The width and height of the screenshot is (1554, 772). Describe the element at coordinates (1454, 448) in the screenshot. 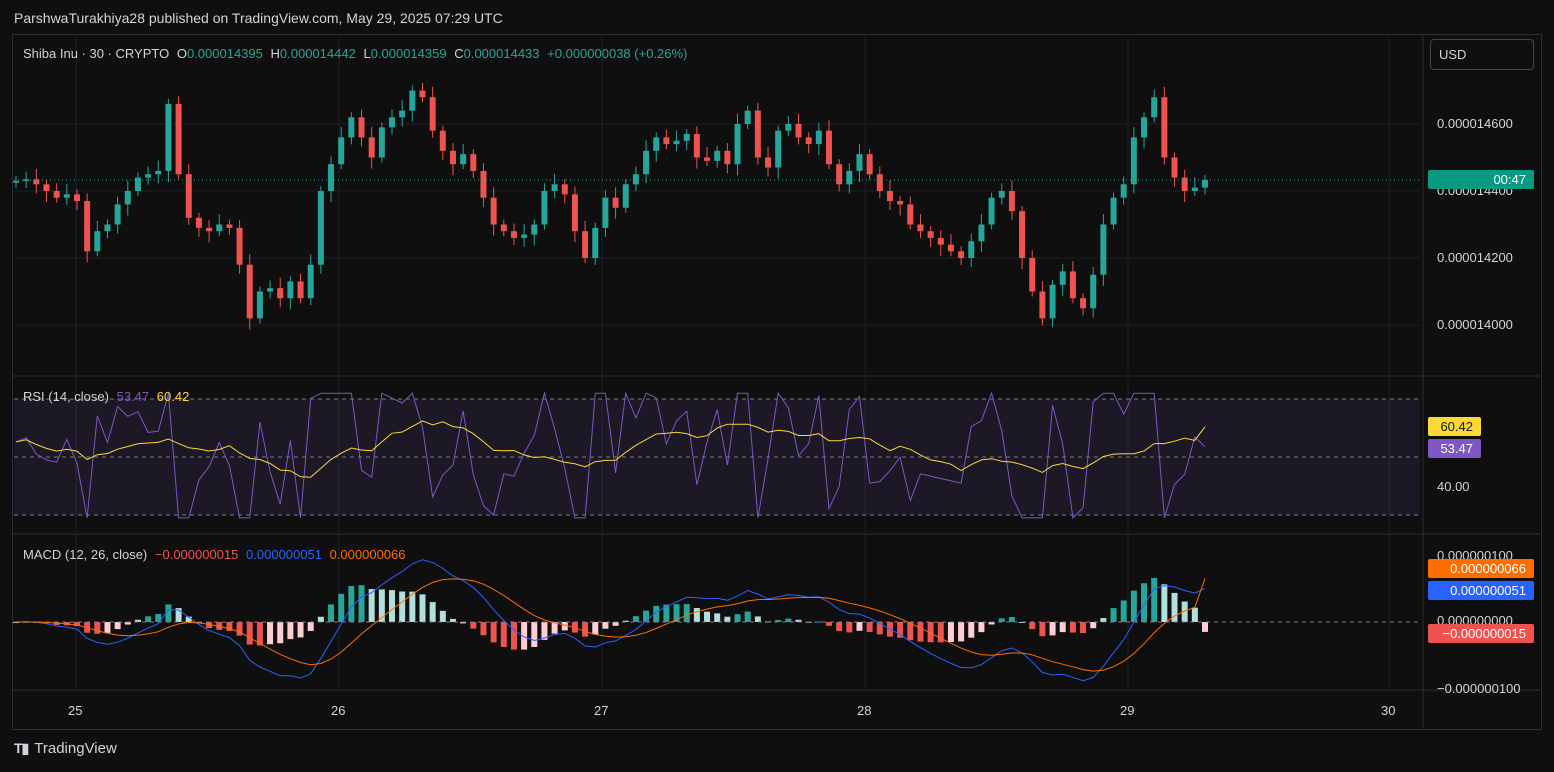

I see `rsi-tag: 53.47` at that location.